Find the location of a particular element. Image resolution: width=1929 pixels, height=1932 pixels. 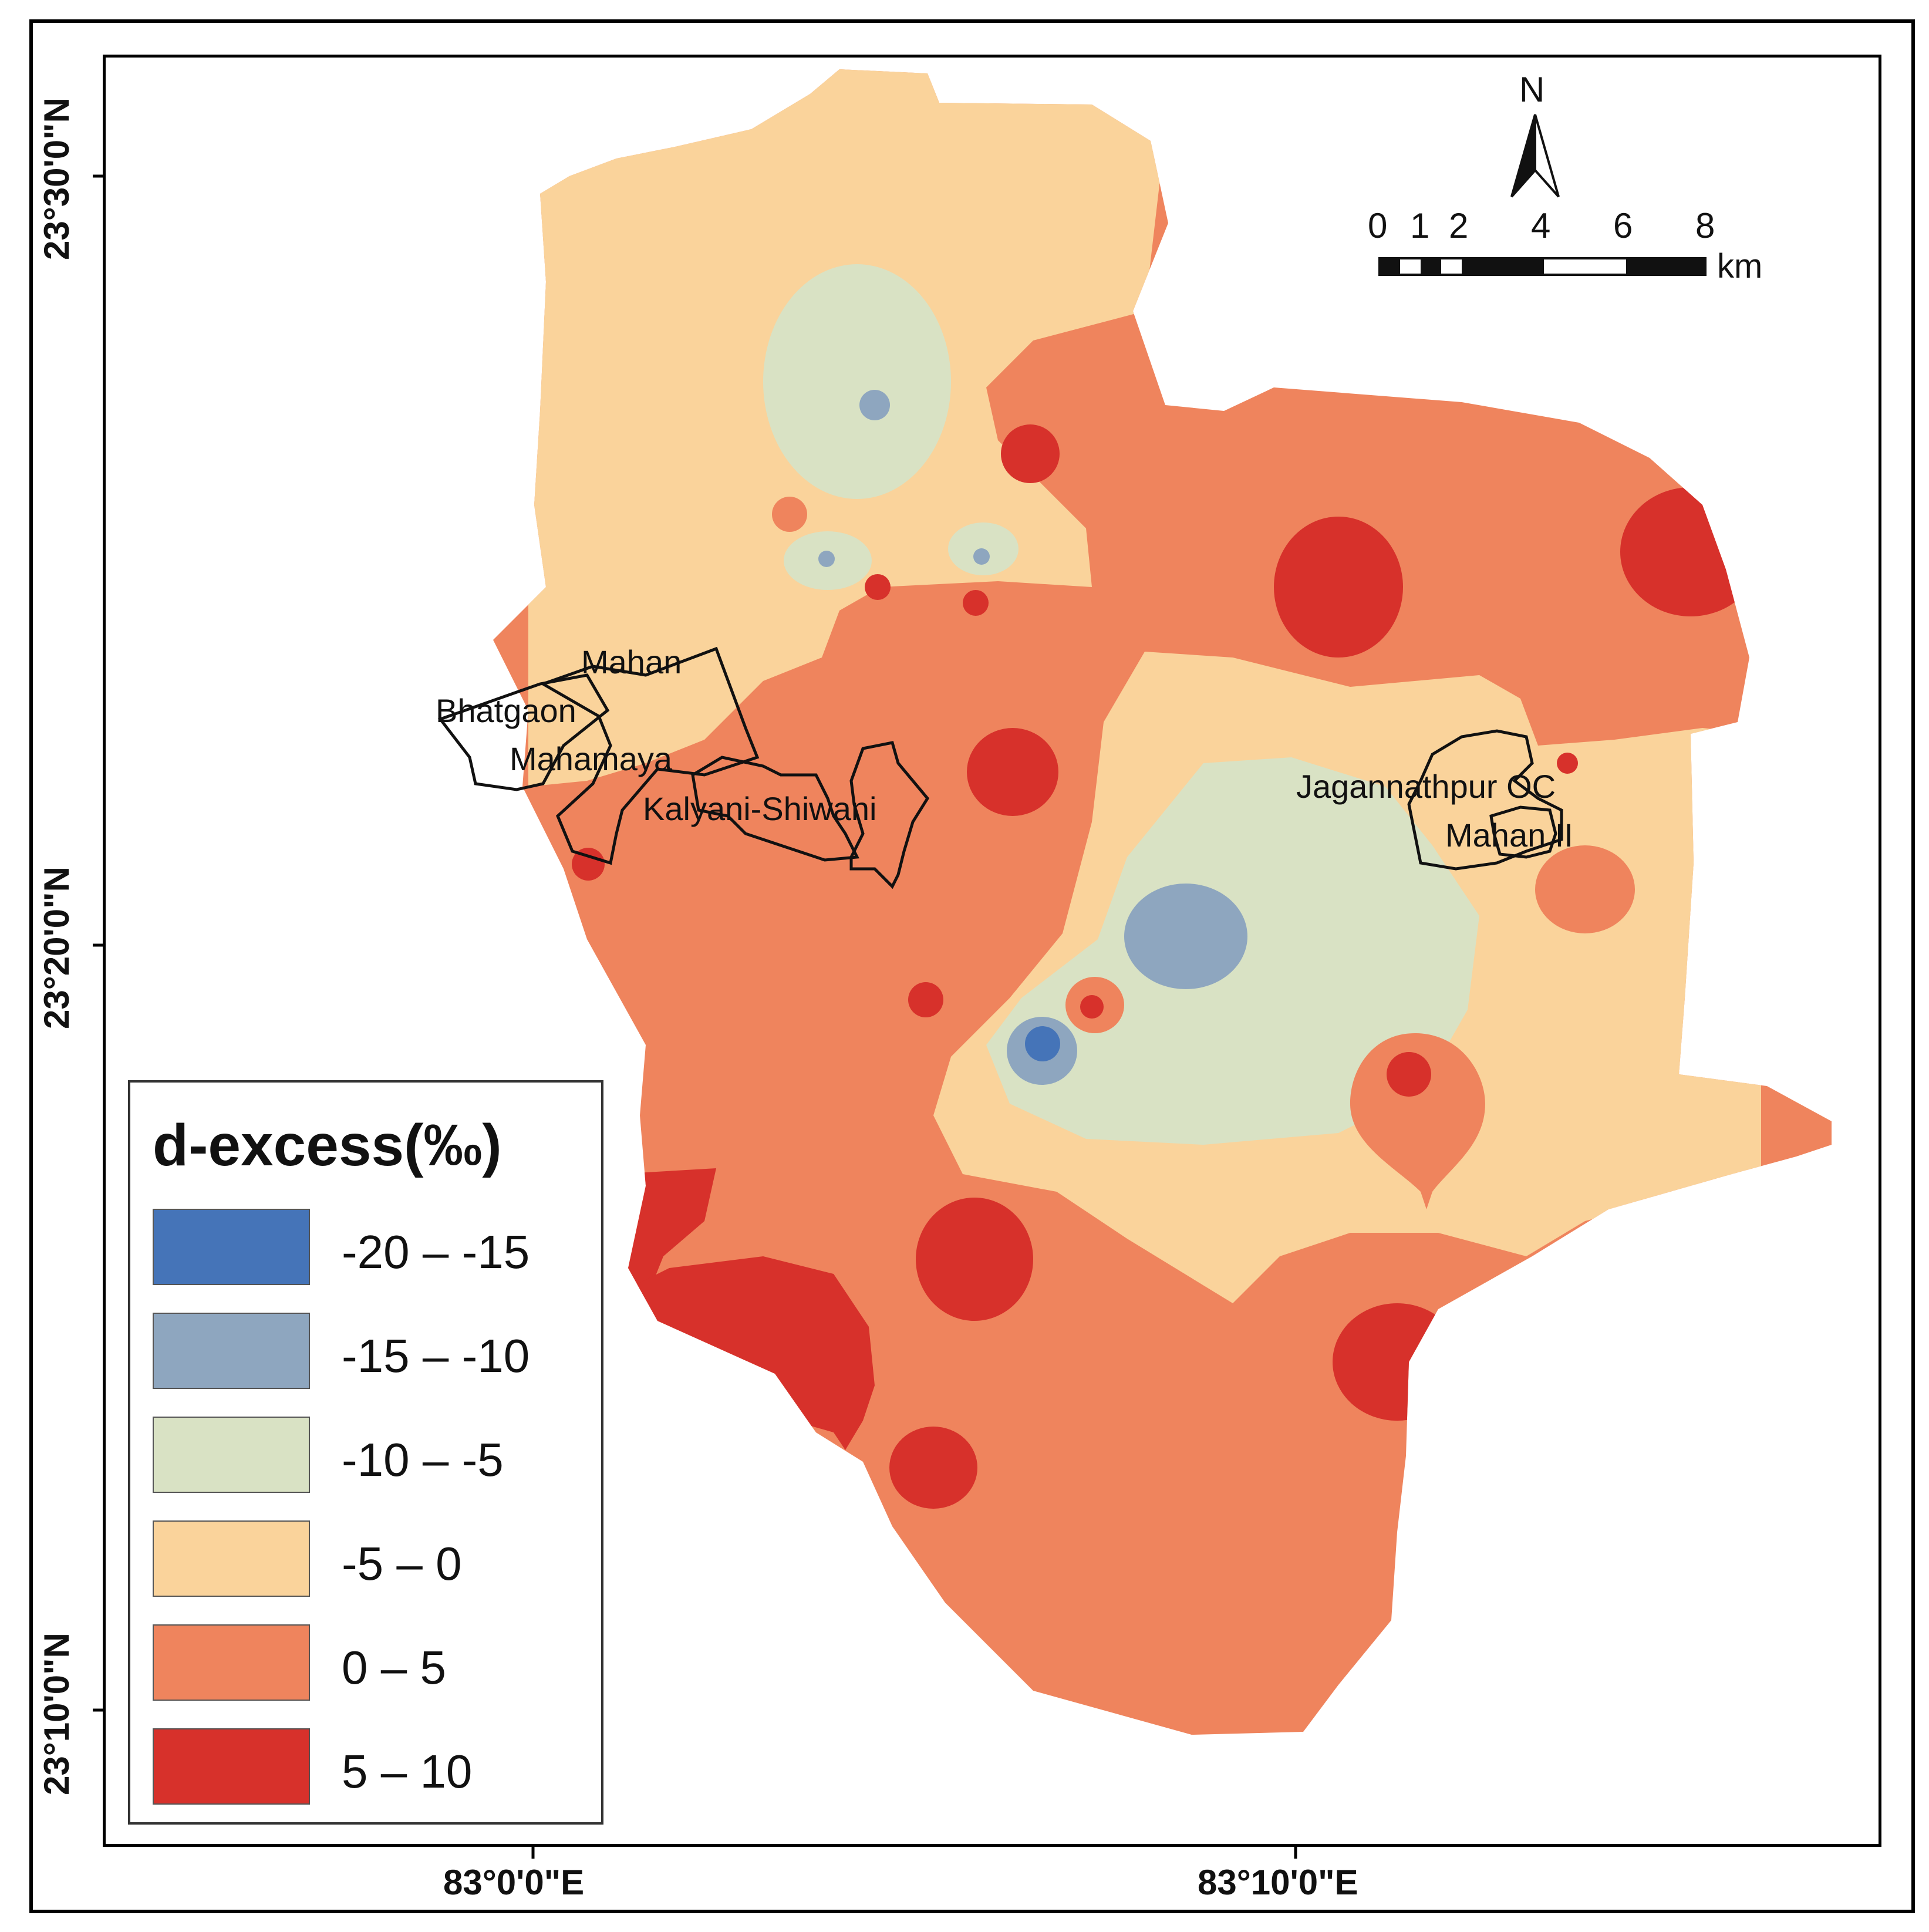

legend-item: 0 – 5 is located at coordinates (370, 1663).